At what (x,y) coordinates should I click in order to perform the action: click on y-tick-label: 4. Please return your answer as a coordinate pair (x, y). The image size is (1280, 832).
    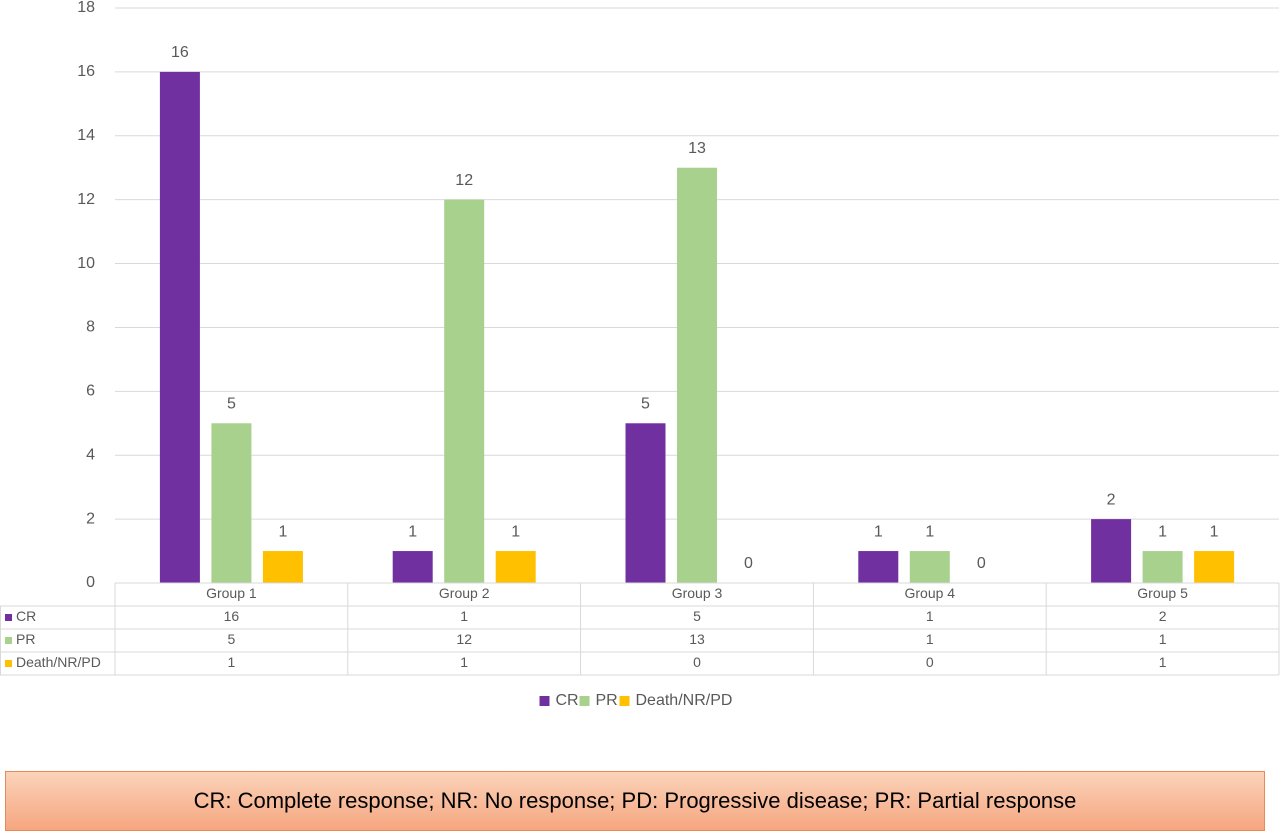
    Looking at the image, I should click on (90, 454).